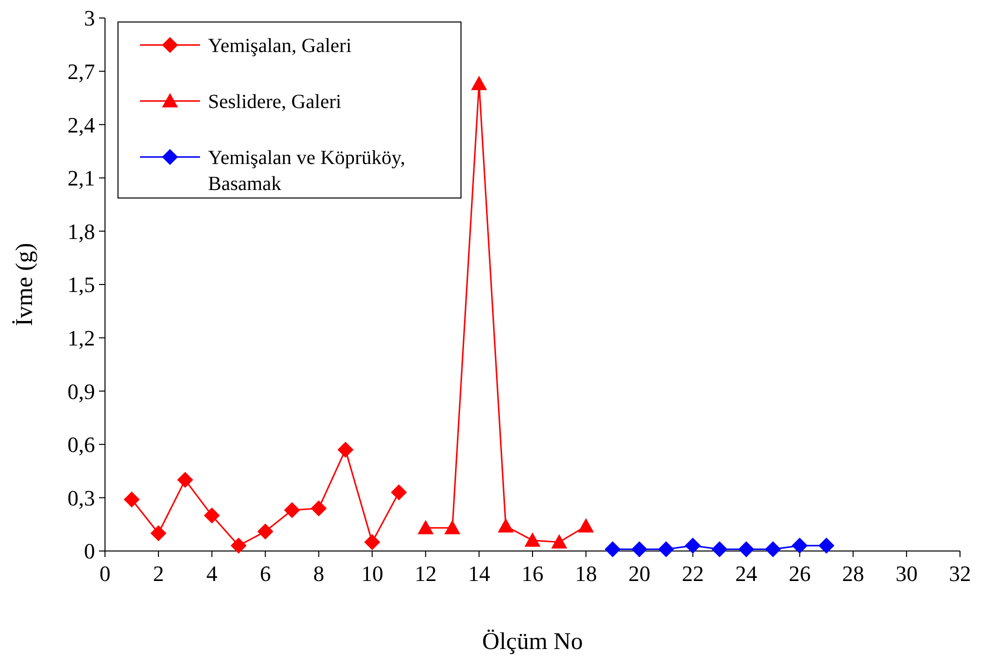 The width and height of the screenshot is (985, 663). Describe the element at coordinates (275, 102) in the screenshot. I see `legend-label: Seslidere, Galeri` at that location.